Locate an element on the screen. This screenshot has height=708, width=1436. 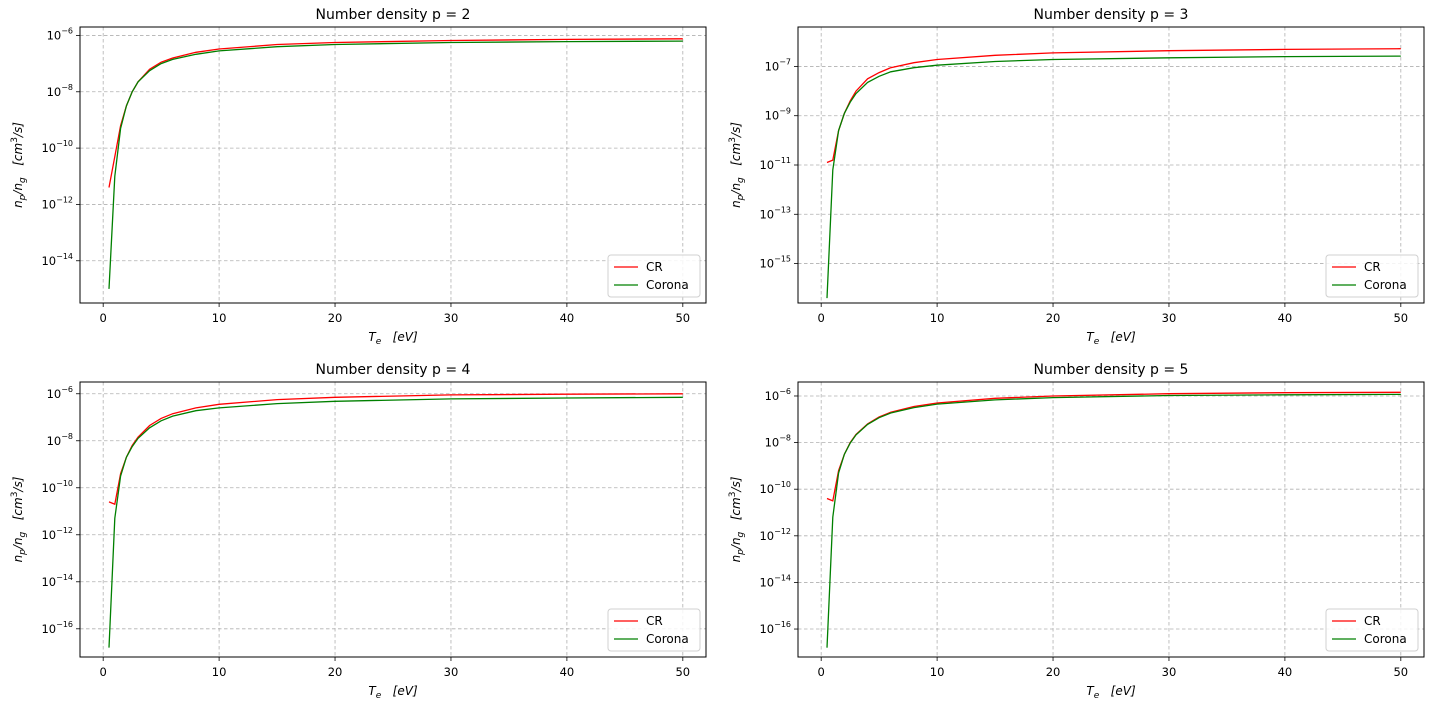
chart-title: Number density p = 3 is located at coordinates (1111, 15).